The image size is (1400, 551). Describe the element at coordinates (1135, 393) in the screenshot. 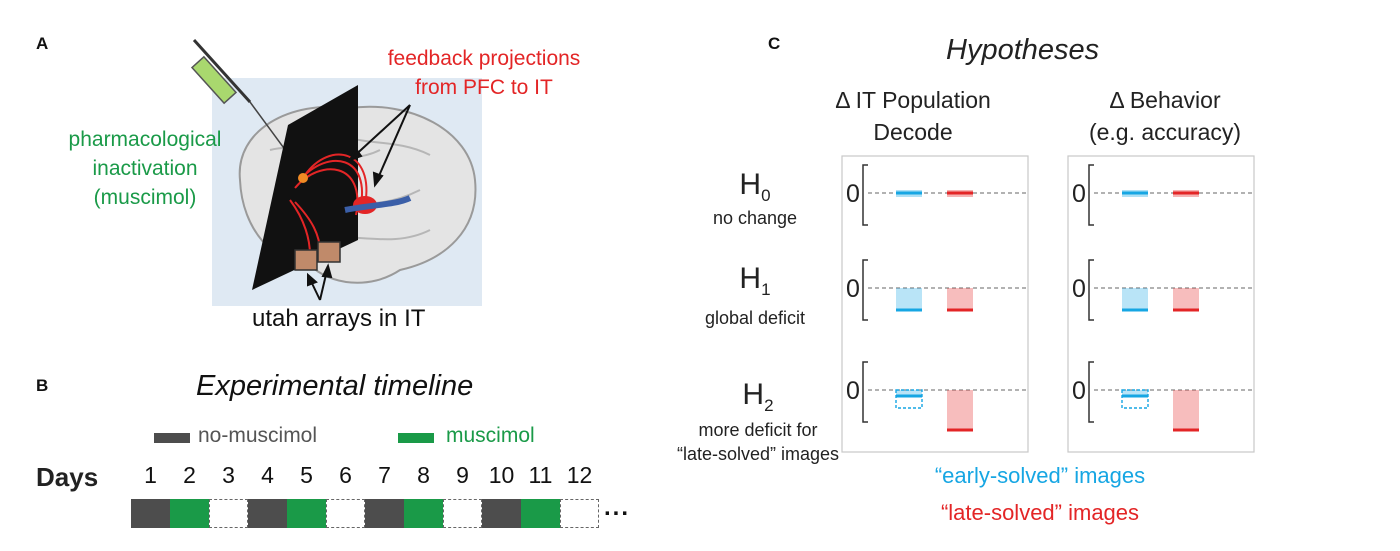

I see `beh-row2-early-shade` at that location.